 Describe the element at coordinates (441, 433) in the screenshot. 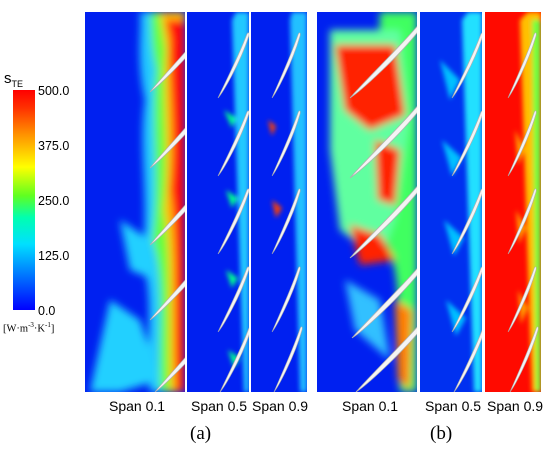

I see `panel-label-b: (b)` at that location.